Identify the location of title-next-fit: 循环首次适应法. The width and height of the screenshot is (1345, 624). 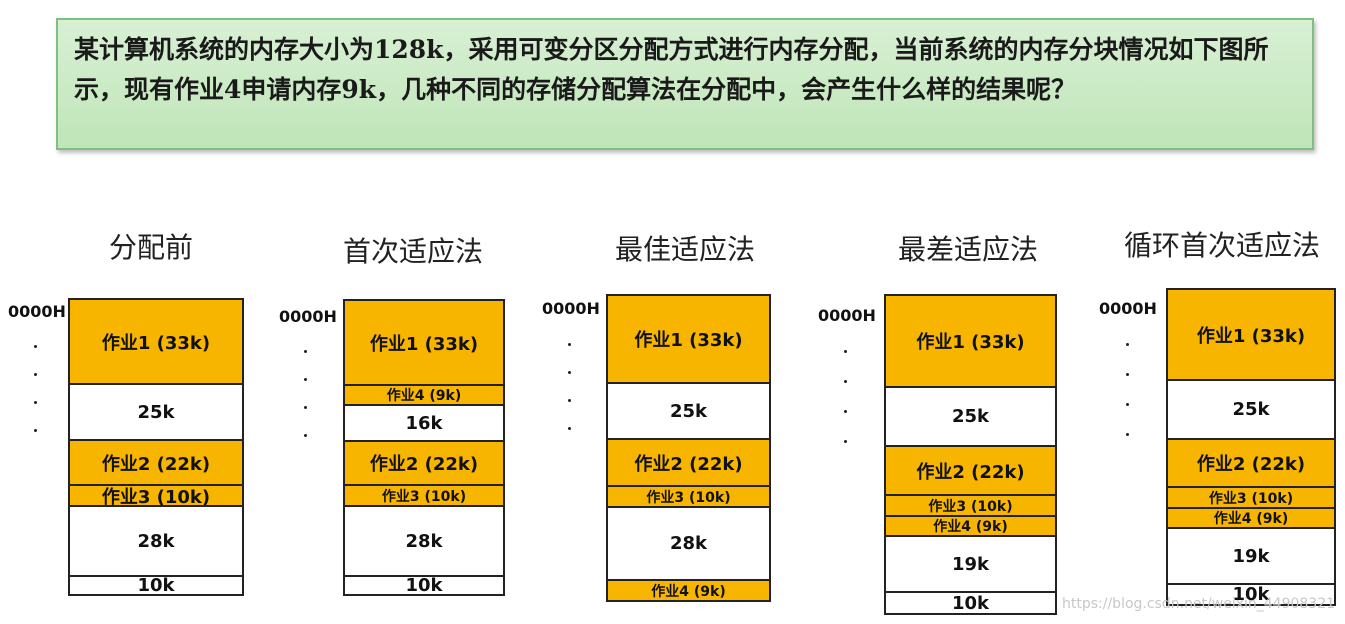
(1221, 245).